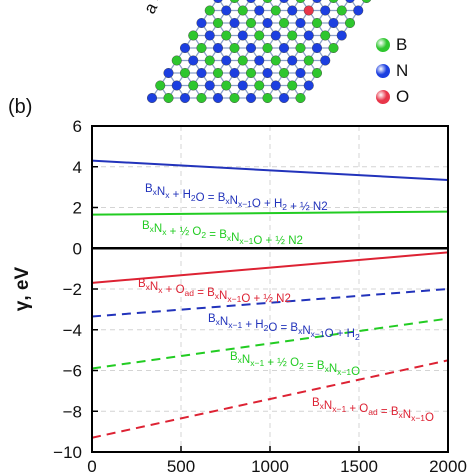 Image resolution: width=474 pixels, height=474 pixels. Describe the element at coordinates (383, 71) in the screenshot. I see `legend-swatch-n` at that location.